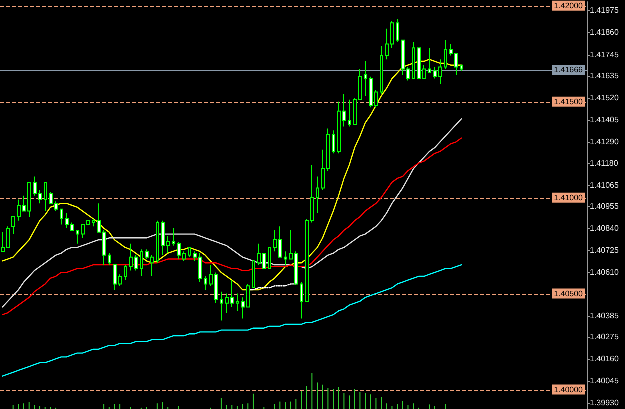  What do you see at coordinates (605, 75) in the screenshot?
I see `y-tick-label: 1.41635` at bounding box center [605, 75].